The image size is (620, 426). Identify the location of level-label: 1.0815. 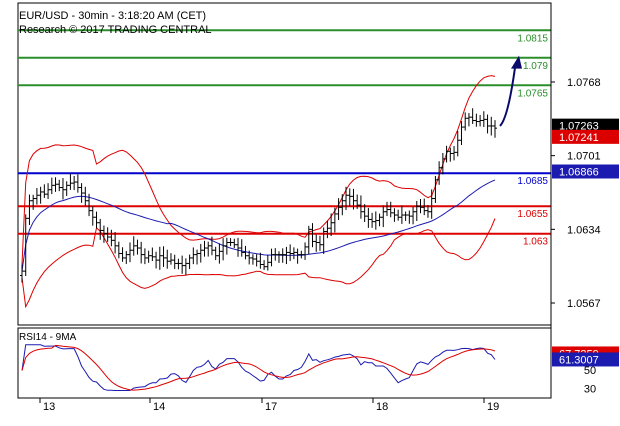
(532, 38).